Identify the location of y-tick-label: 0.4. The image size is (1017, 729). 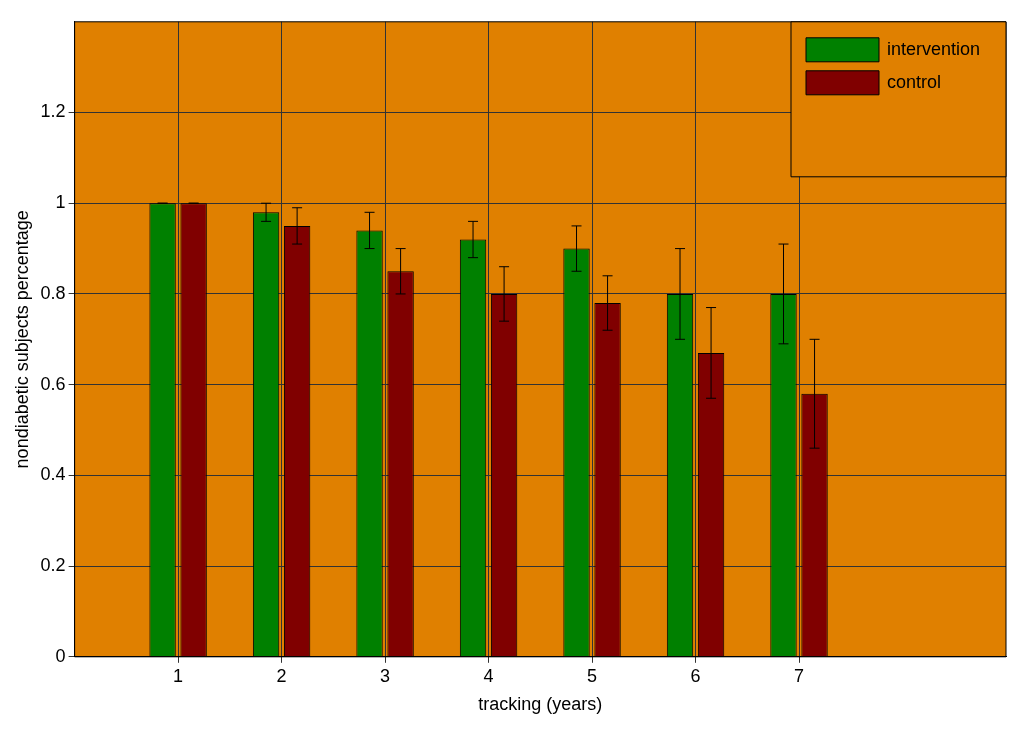
(53, 474).